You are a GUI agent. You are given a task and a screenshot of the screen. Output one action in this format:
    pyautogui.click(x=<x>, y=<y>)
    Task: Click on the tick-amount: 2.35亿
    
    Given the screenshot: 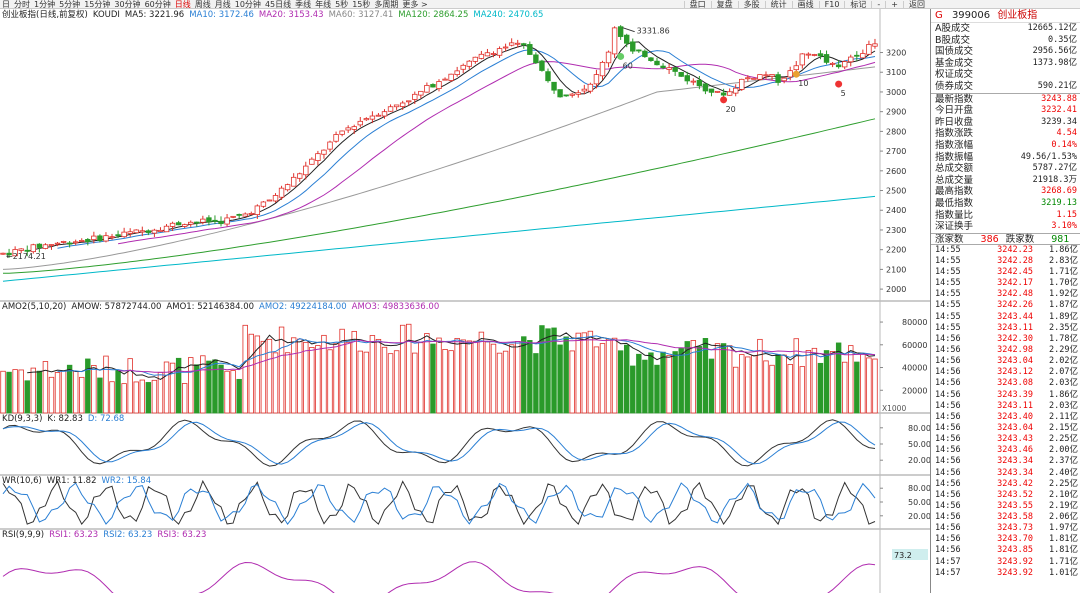 What is the action you would take?
    pyautogui.click(x=1063, y=327)
    